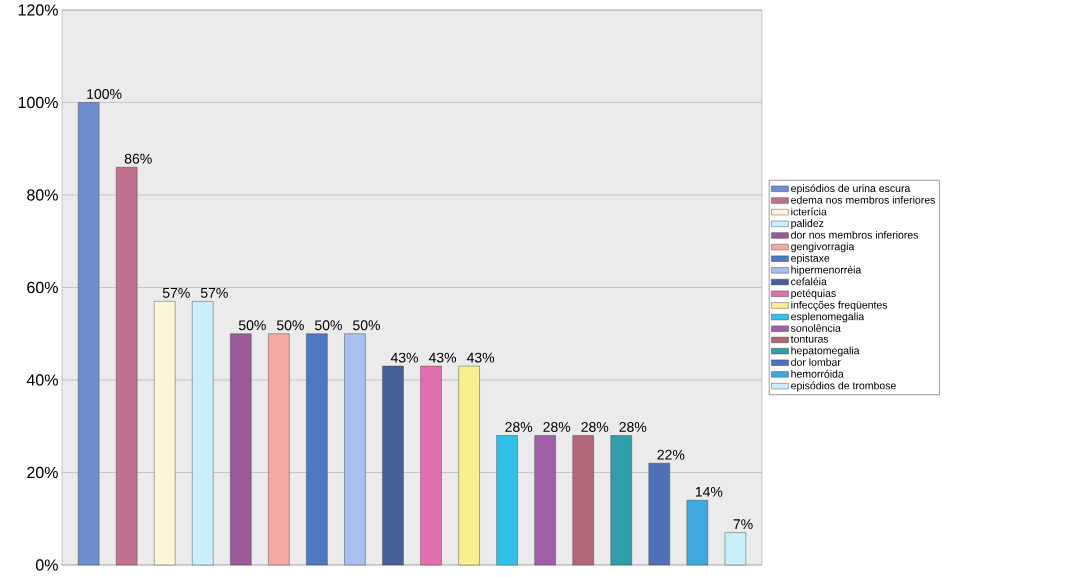 The height and width of the screenshot is (577, 1065). Describe the element at coordinates (825, 351) in the screenshot. I see `legend-label: hepatomegalia` at that location.